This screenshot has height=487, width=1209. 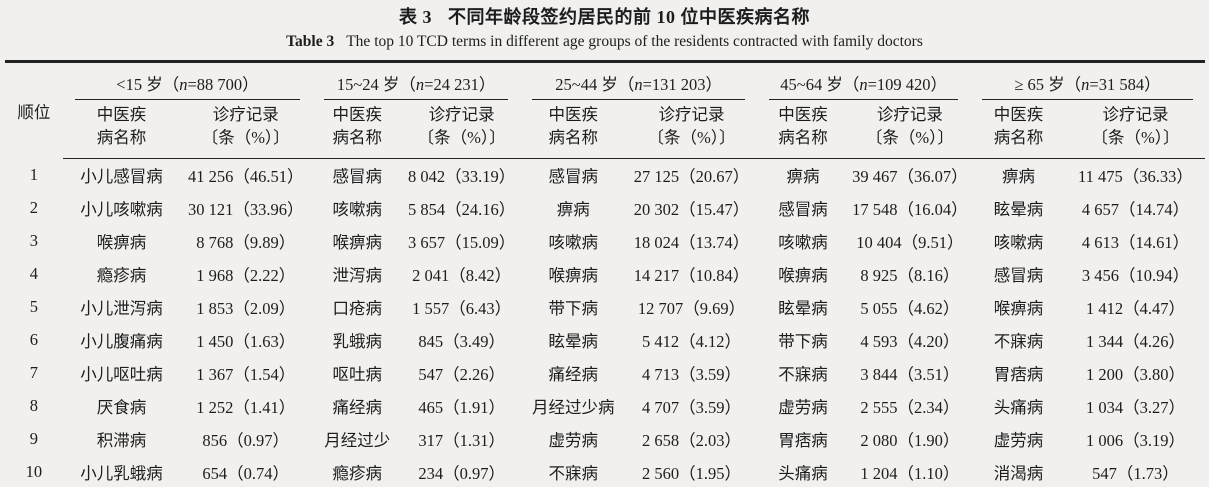 What do you see at coordinates (34, 373) in the screenshot?
I see `rank-cell: 7` at bounding box center [34, 373].